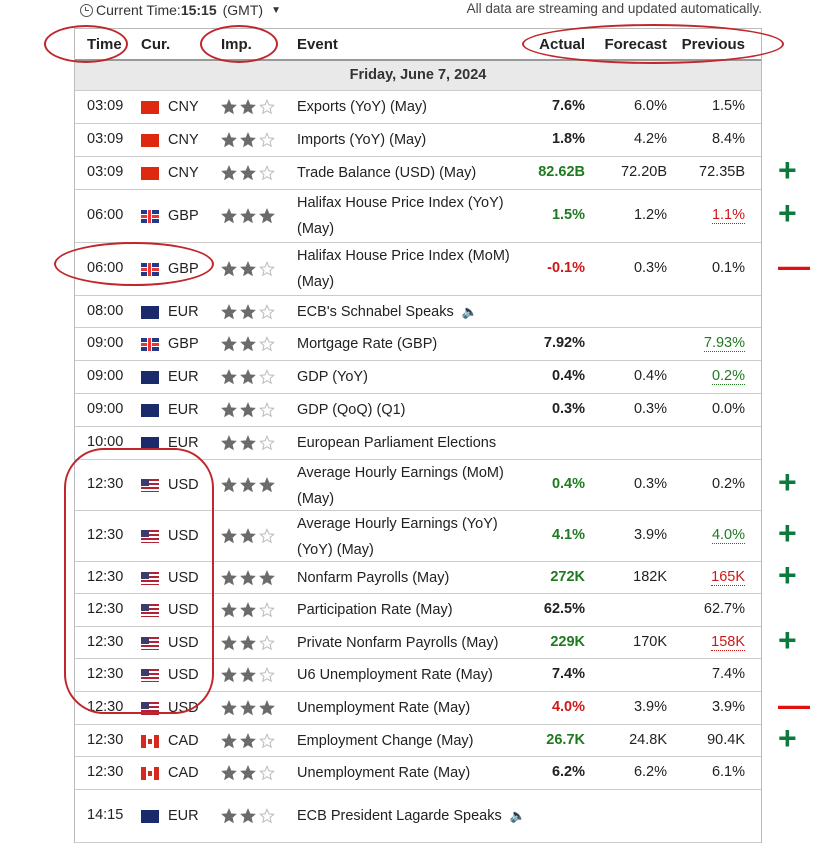  I want to click on table-row: 10:00 EUR European Parliament Elections, so click(418, 443).